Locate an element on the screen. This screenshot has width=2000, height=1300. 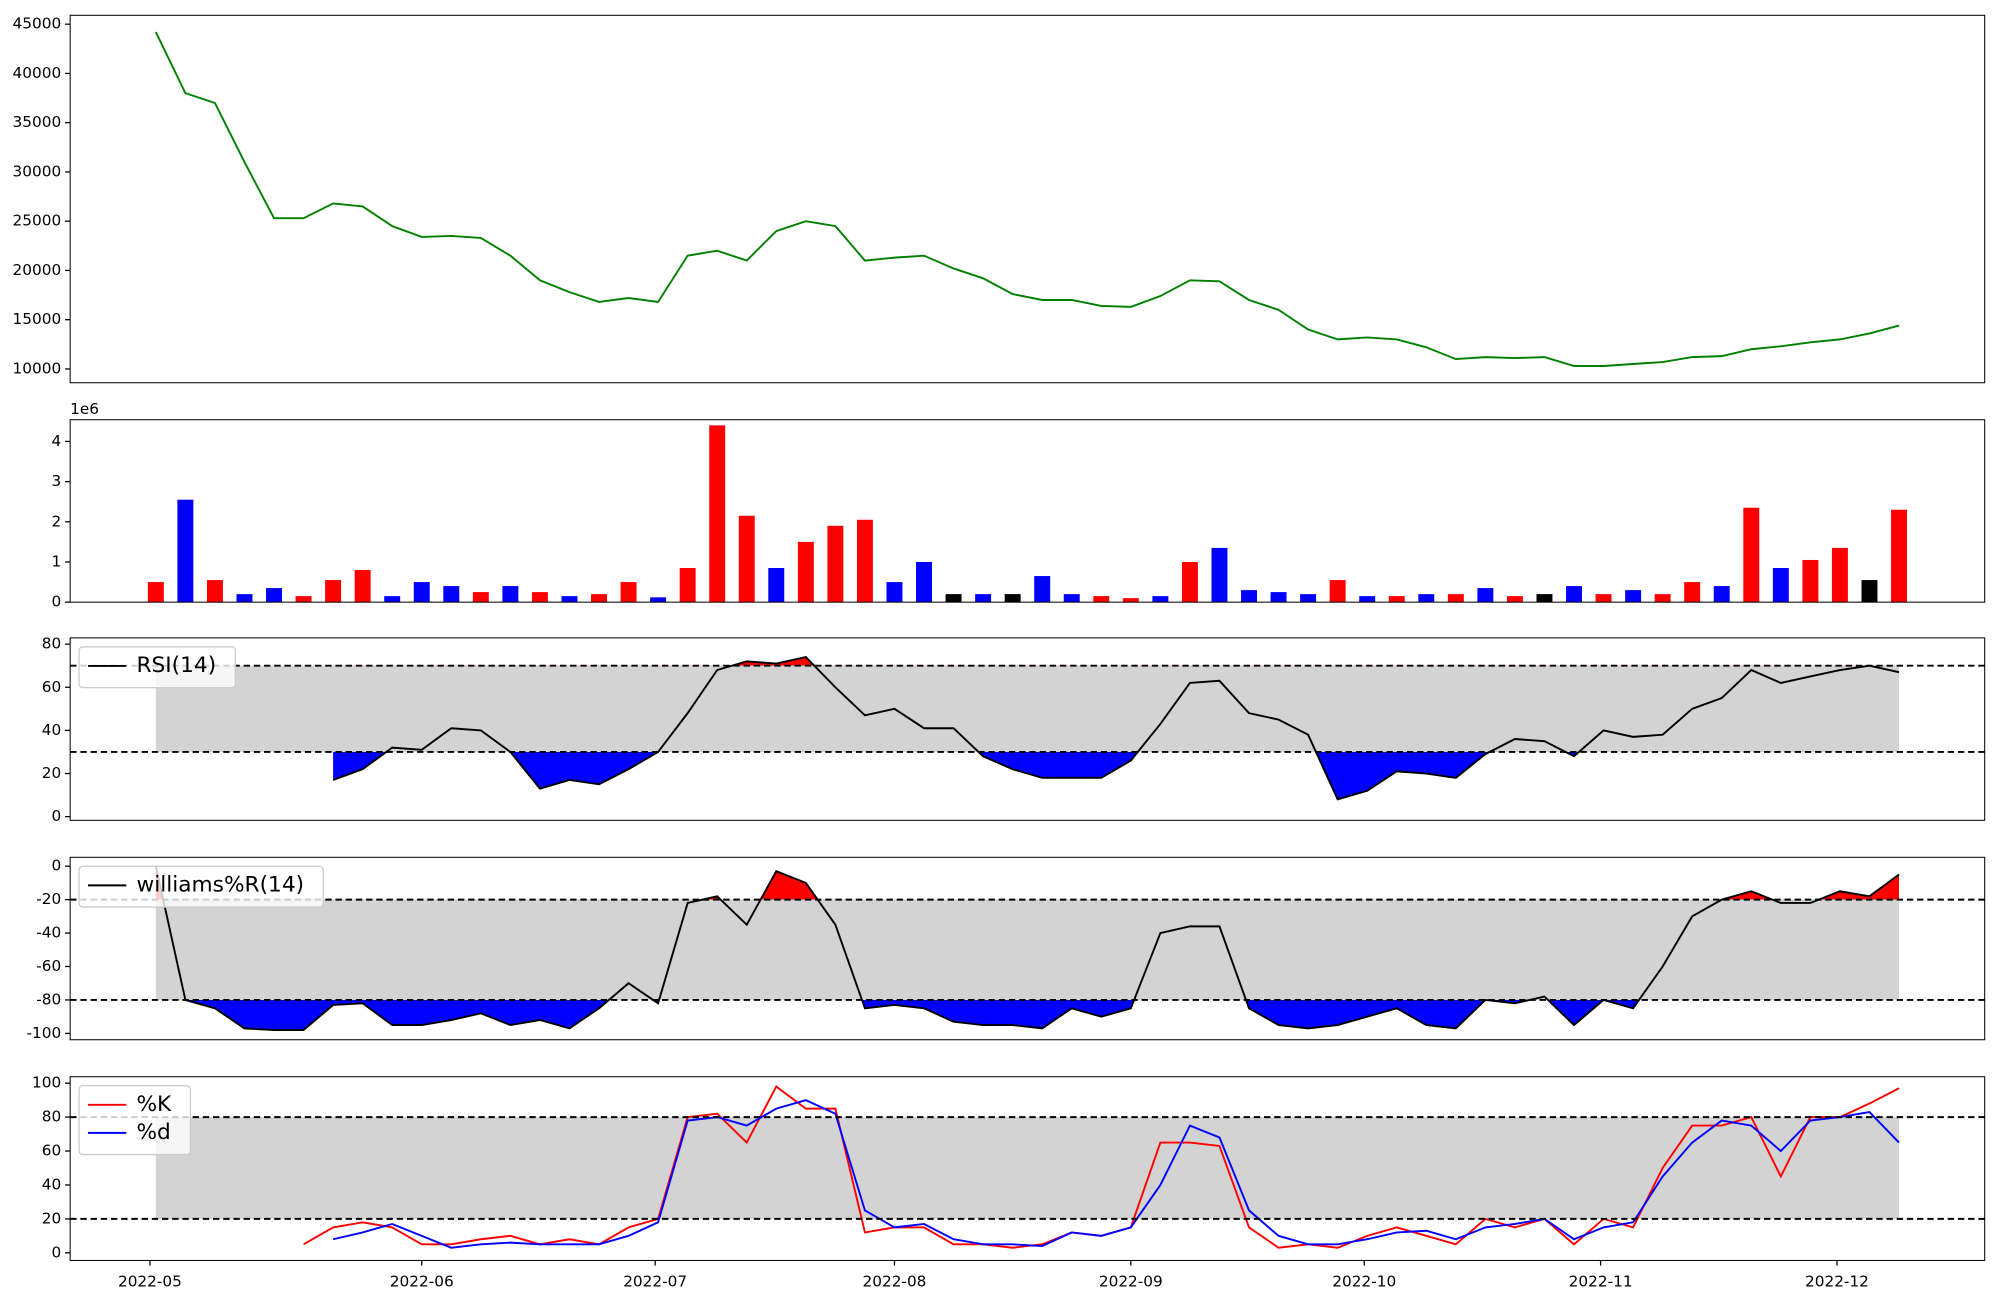
x-tick-label: 2022-11 is located at coordinates (1601, 1282).